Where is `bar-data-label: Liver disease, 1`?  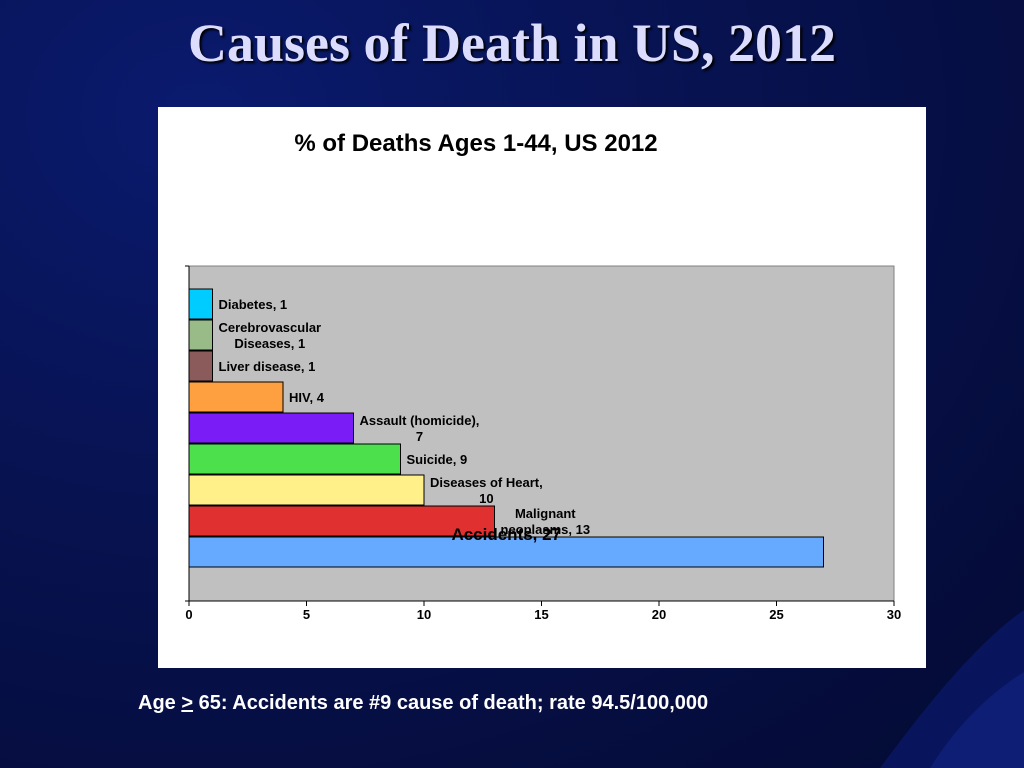 bar-data-label: Liver disease, 1 is located at coordinates (267, 366).